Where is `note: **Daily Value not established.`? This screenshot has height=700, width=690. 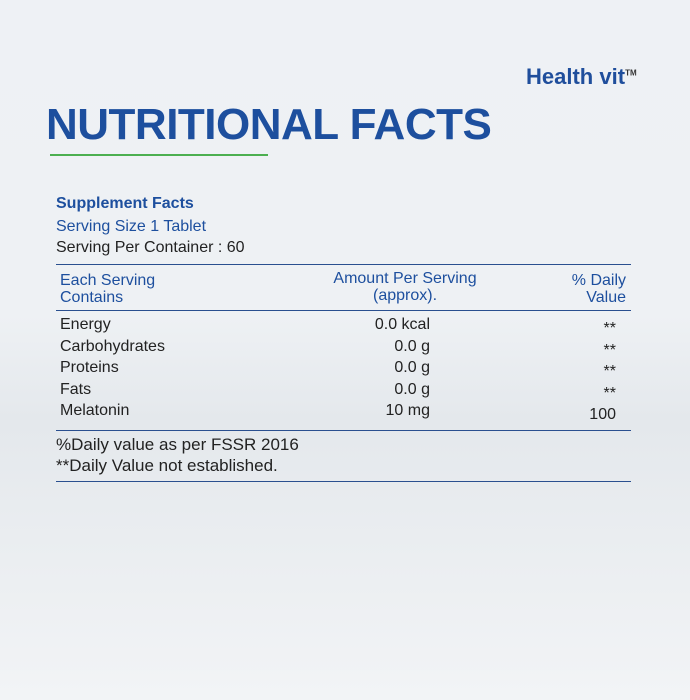 note: **Daily Value not established. is located at coordinates (167, 465).